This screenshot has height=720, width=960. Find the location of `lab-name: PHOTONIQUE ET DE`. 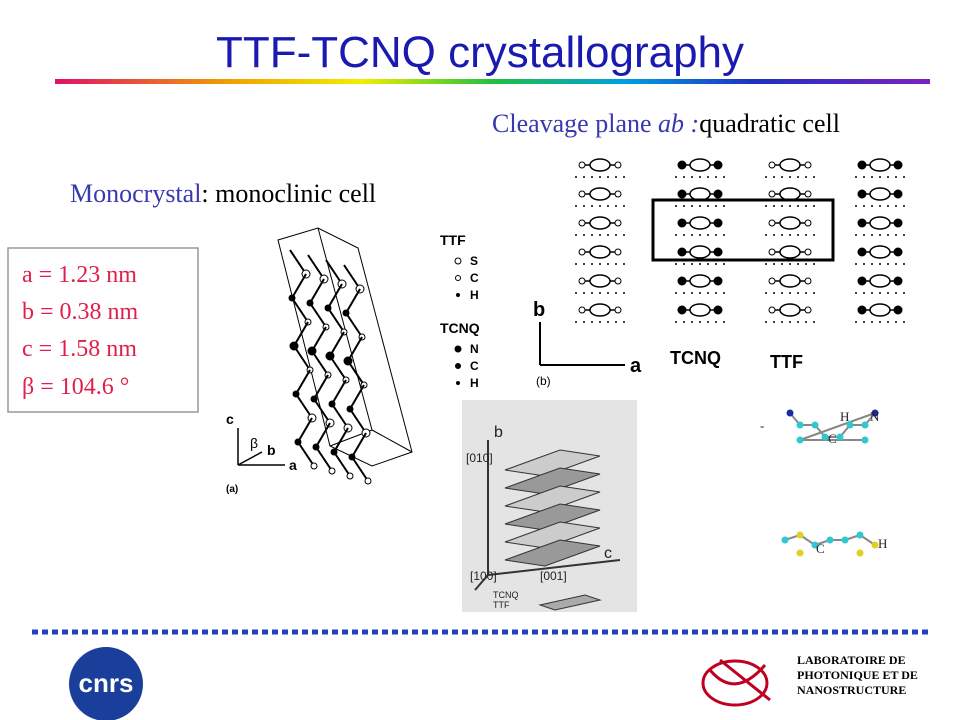

lab-name: PHOTONIQUE ET DE is located at coordinates (857, 675).